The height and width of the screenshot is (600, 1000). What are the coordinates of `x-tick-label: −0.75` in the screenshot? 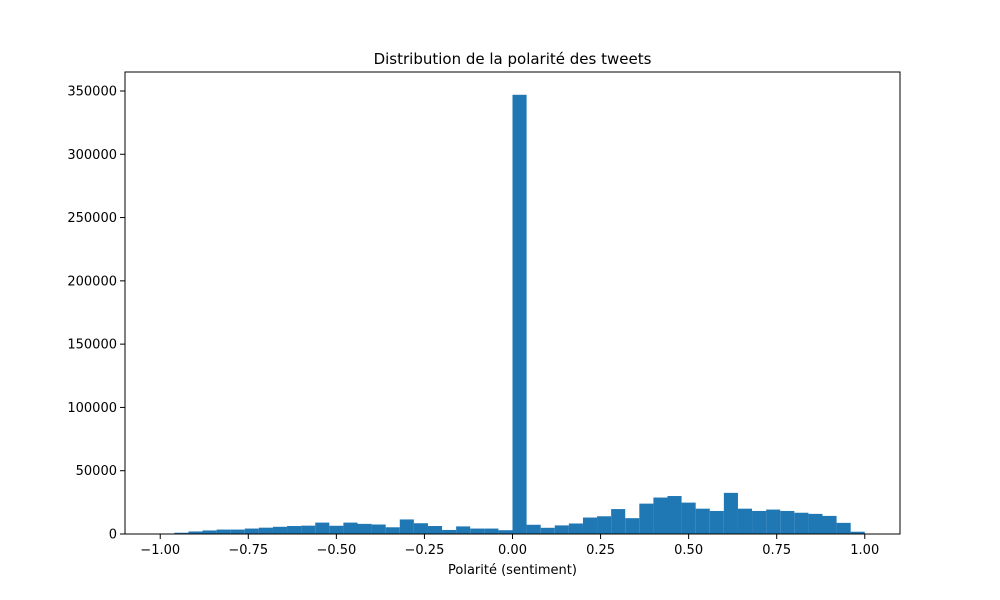 It's located at (248, 550).